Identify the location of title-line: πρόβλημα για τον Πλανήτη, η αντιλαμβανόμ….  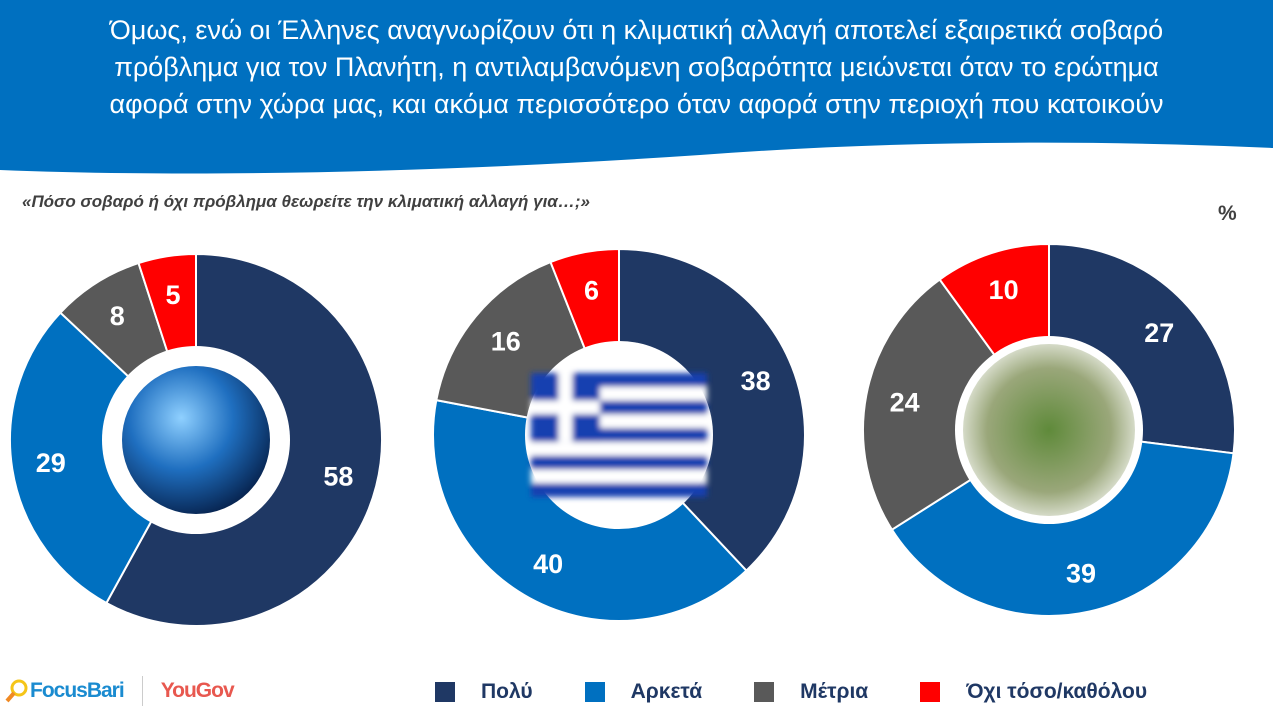
(636, 67).